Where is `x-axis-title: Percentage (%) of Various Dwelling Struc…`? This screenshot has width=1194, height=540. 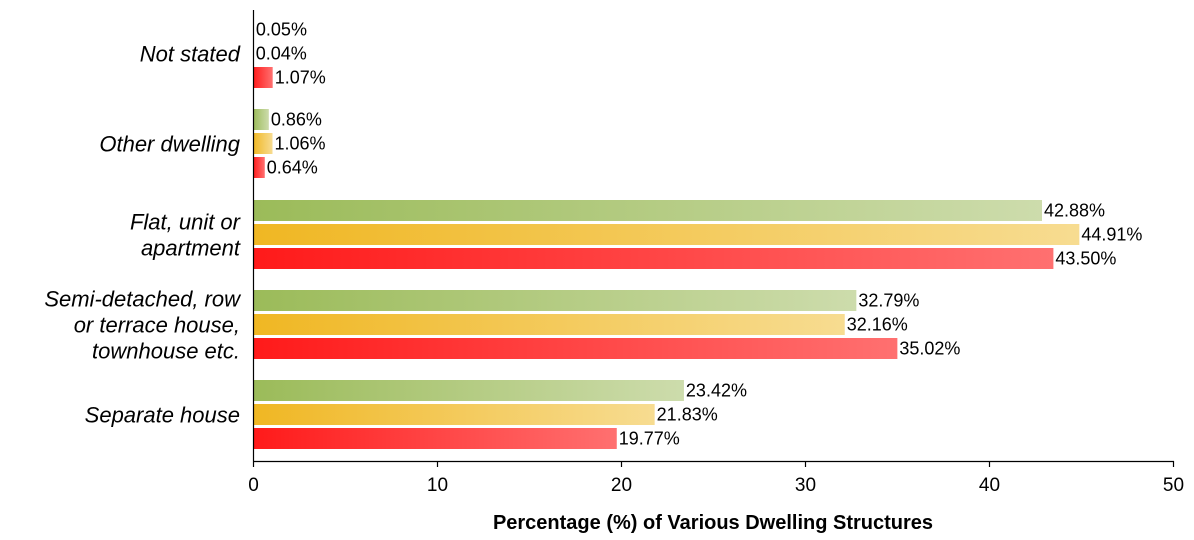
x-axis-title: Percentage (%) of Various Dwelling Struc… is located at coordinates (713, 523).